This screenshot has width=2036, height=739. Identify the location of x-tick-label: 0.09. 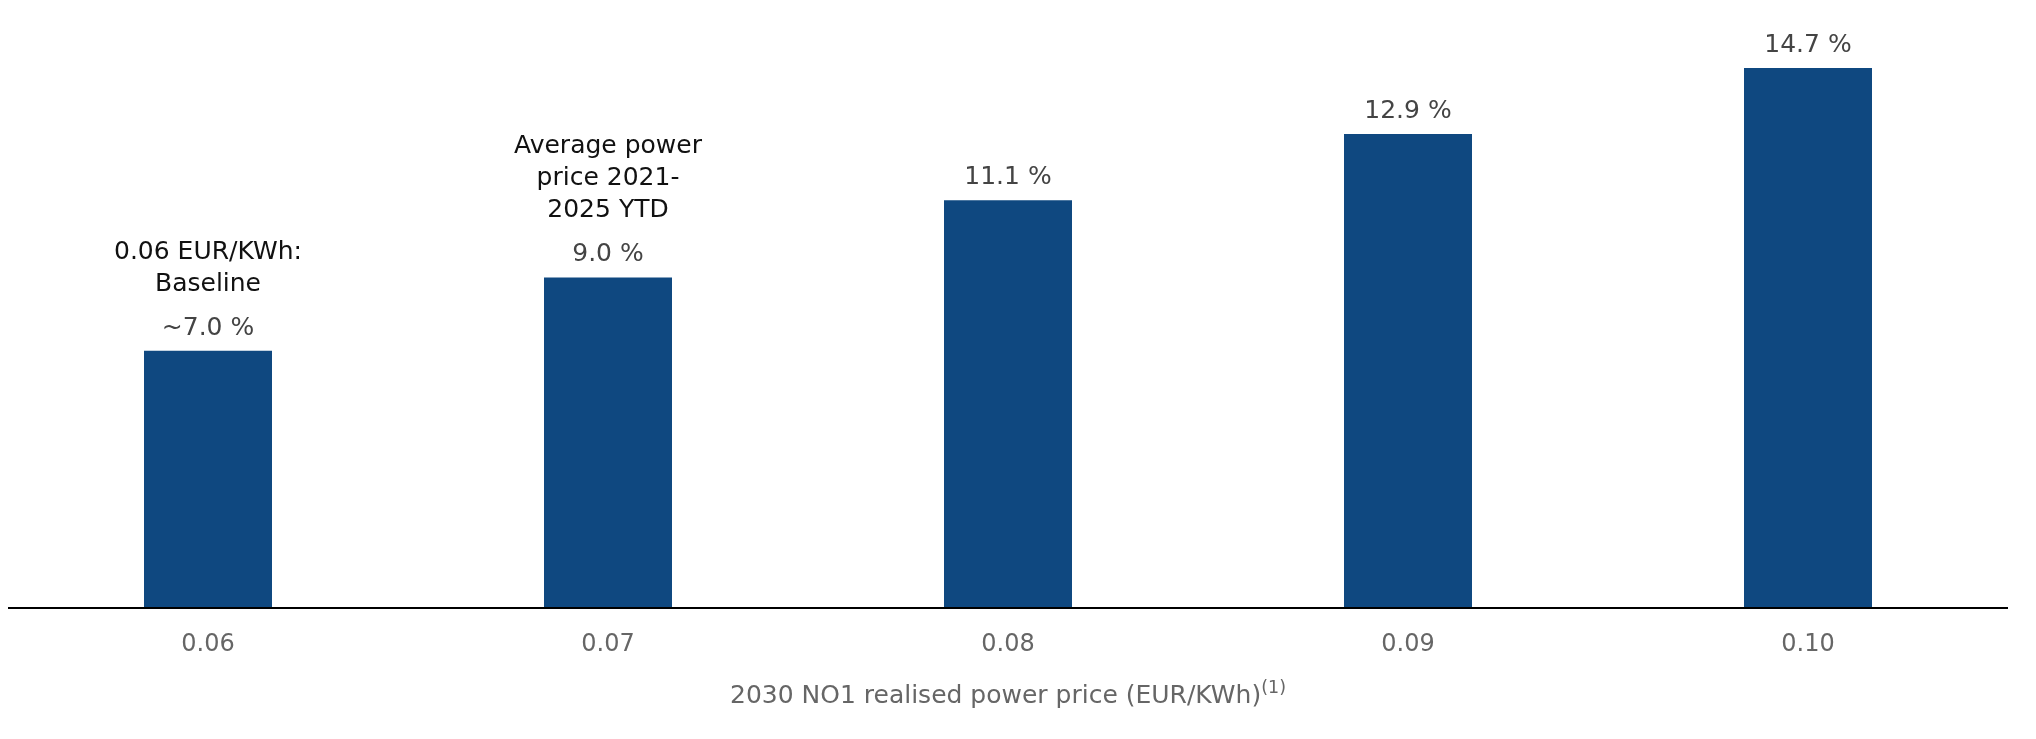
(1408, 643).